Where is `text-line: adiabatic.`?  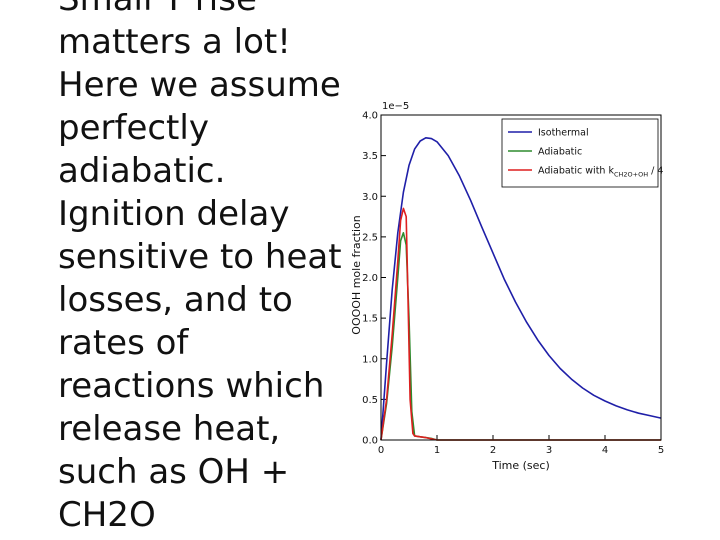 text-line: adiabatic. is located at coordinates (142, 171).